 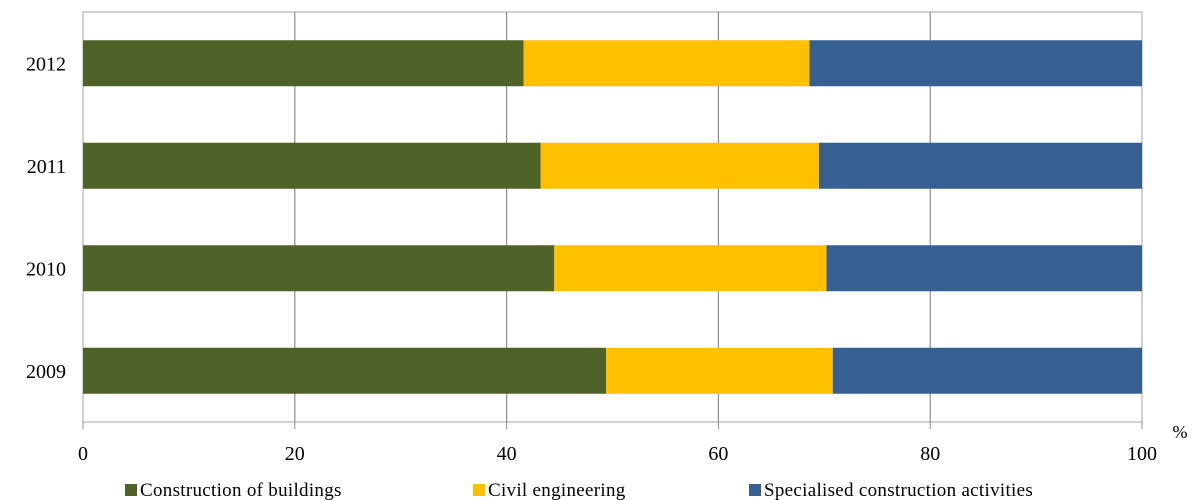 I want to click on x-tick-label-0: 0, so click(x=83, y=454).